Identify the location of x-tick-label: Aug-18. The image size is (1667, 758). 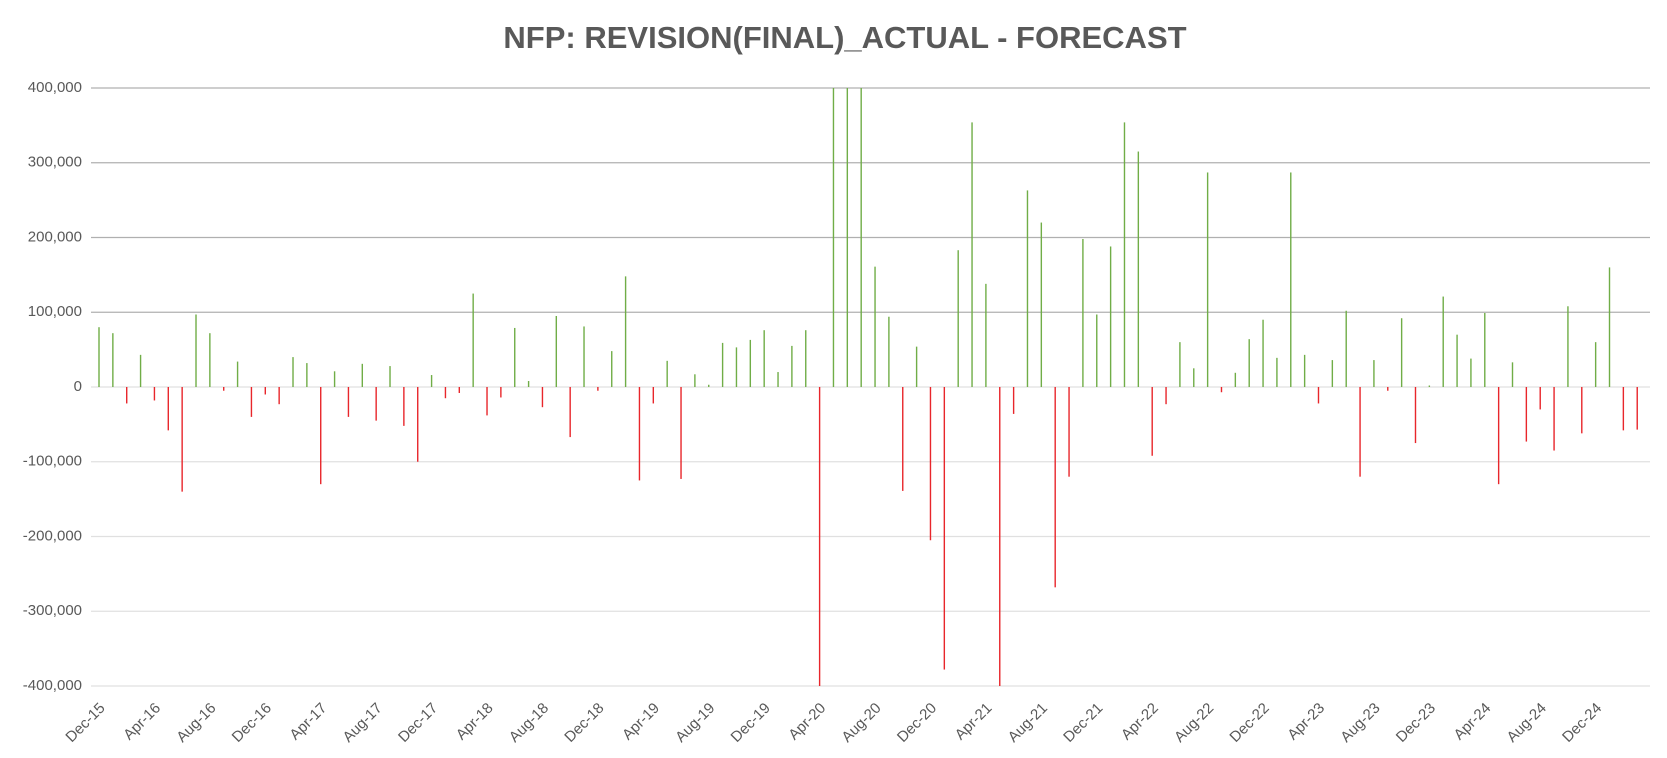
(529, 723).